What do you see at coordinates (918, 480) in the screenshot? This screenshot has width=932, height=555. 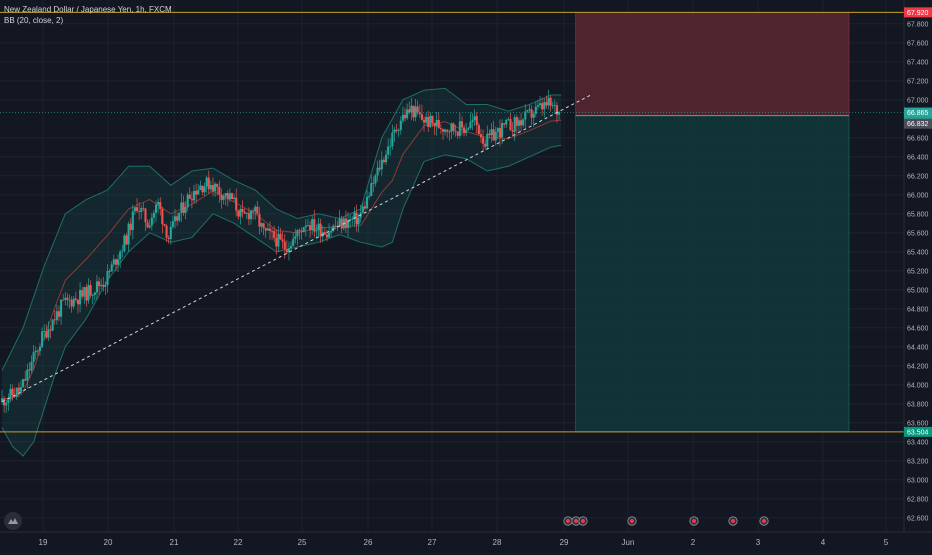 I see `price-tick-label: 63.000` at bounding box center [918, 480].